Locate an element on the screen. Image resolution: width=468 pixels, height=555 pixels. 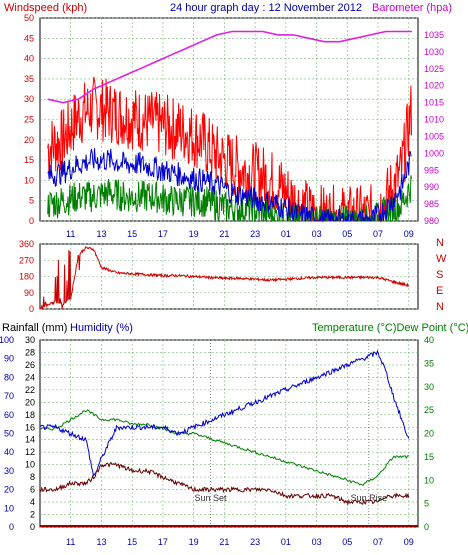
temp-x-tick-17: 17 is located at coordinates (163, 542).